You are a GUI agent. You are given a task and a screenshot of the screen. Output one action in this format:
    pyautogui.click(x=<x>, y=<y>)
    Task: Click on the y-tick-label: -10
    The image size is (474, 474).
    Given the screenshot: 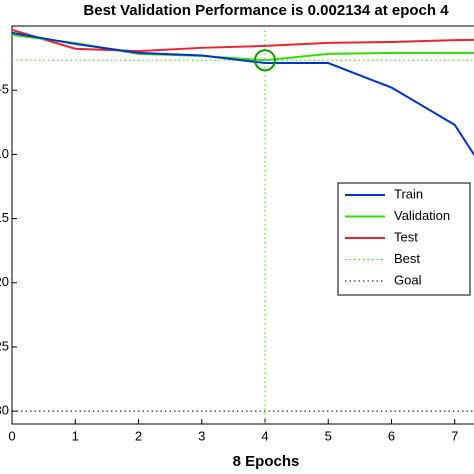 What is the action you would take?
    pyautogui.click(x=4, y=153)
    